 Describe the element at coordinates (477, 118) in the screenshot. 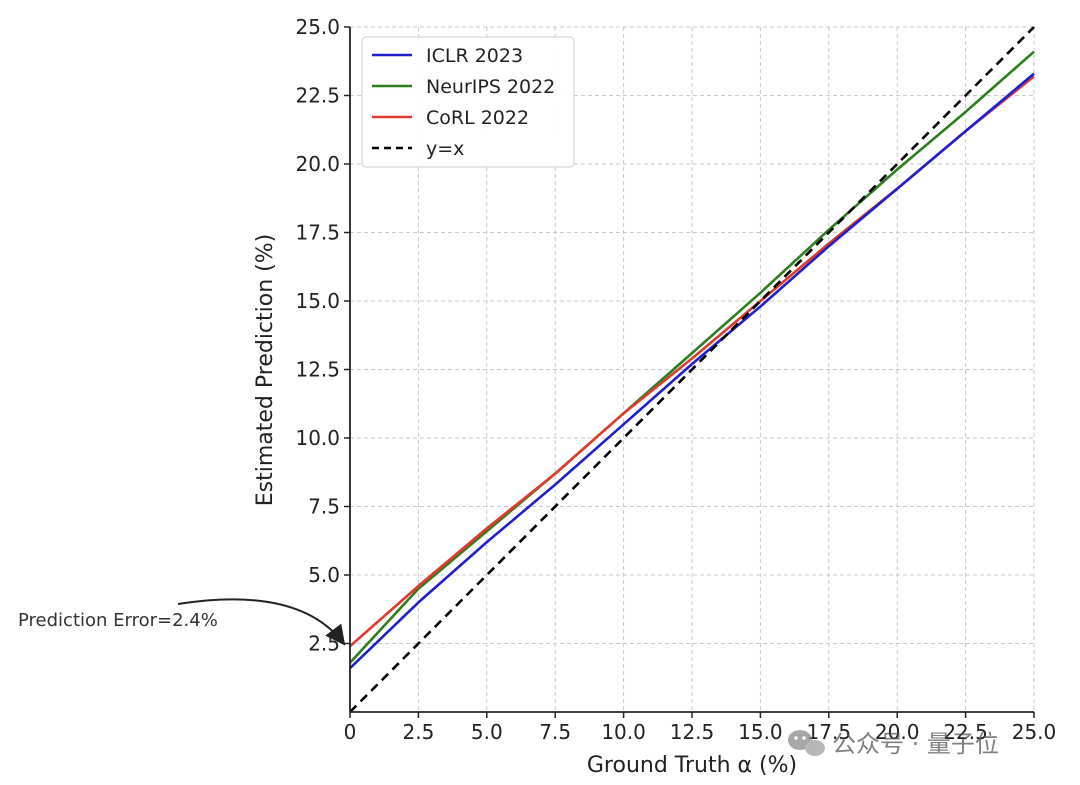

I see `legend-label: CoRL 2022` at that location.